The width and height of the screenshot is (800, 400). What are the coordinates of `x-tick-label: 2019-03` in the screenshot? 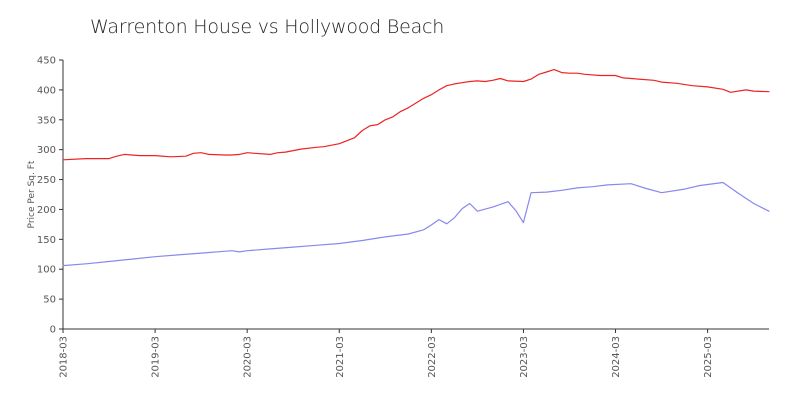 It's located at (156, 357).